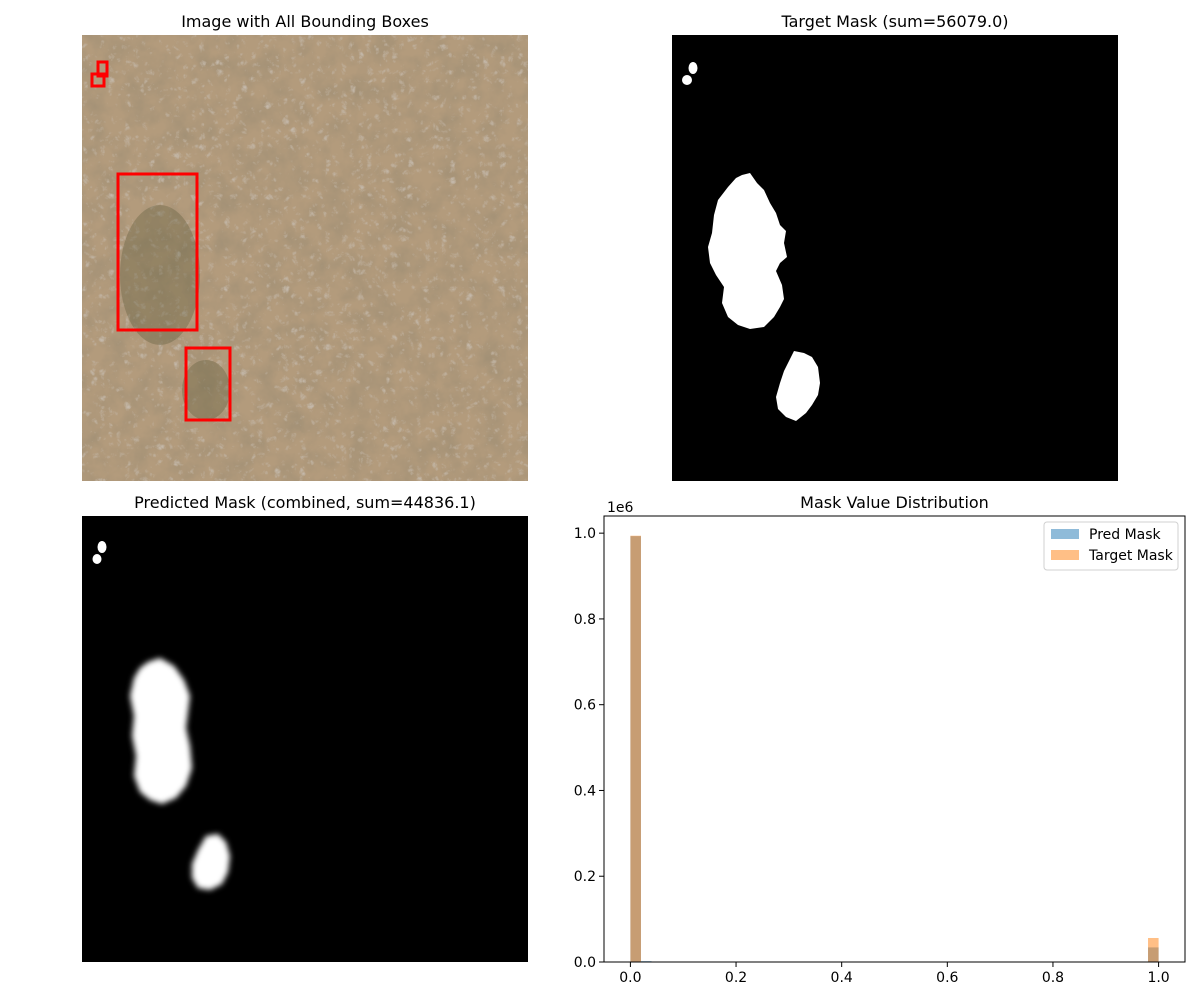 The width and height of the screenshot is (1200, 1000). Describe the element at coordinates (585, 620) in the screenshot. I see `y-tick-label: 0.8` at that location.